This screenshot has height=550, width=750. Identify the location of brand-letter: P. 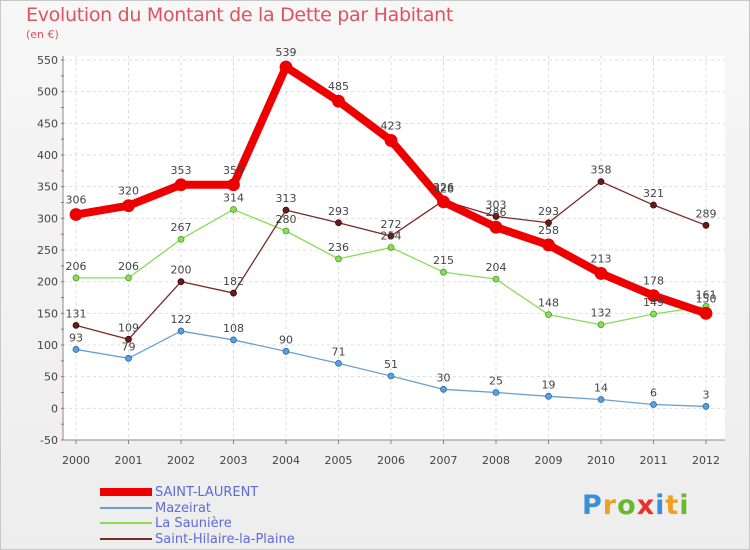
(592, 505).